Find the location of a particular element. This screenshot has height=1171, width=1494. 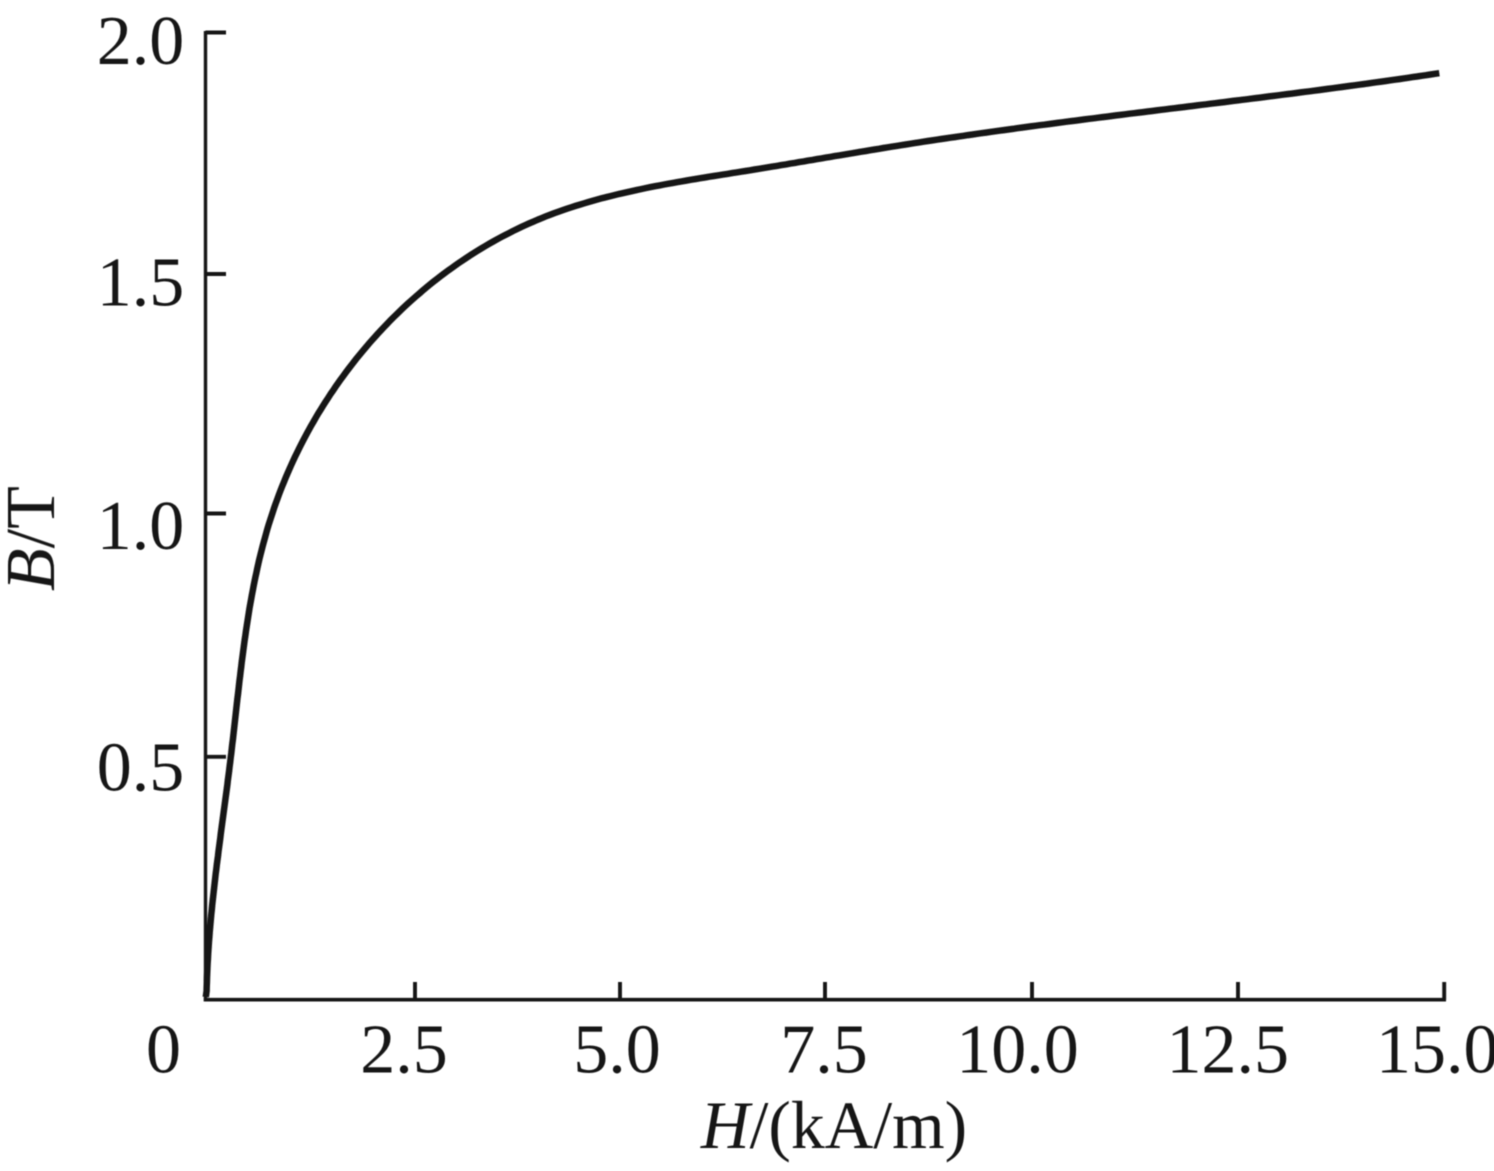

svg-text: 15.0 is located at coordinates (1435, 1050).